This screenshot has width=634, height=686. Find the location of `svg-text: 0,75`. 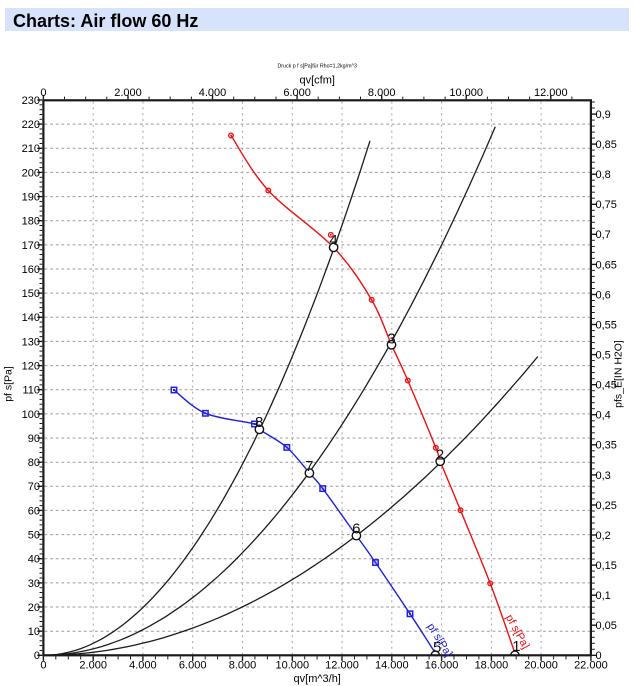

svg-text: 0,75 is located at coordinates (606, 205).